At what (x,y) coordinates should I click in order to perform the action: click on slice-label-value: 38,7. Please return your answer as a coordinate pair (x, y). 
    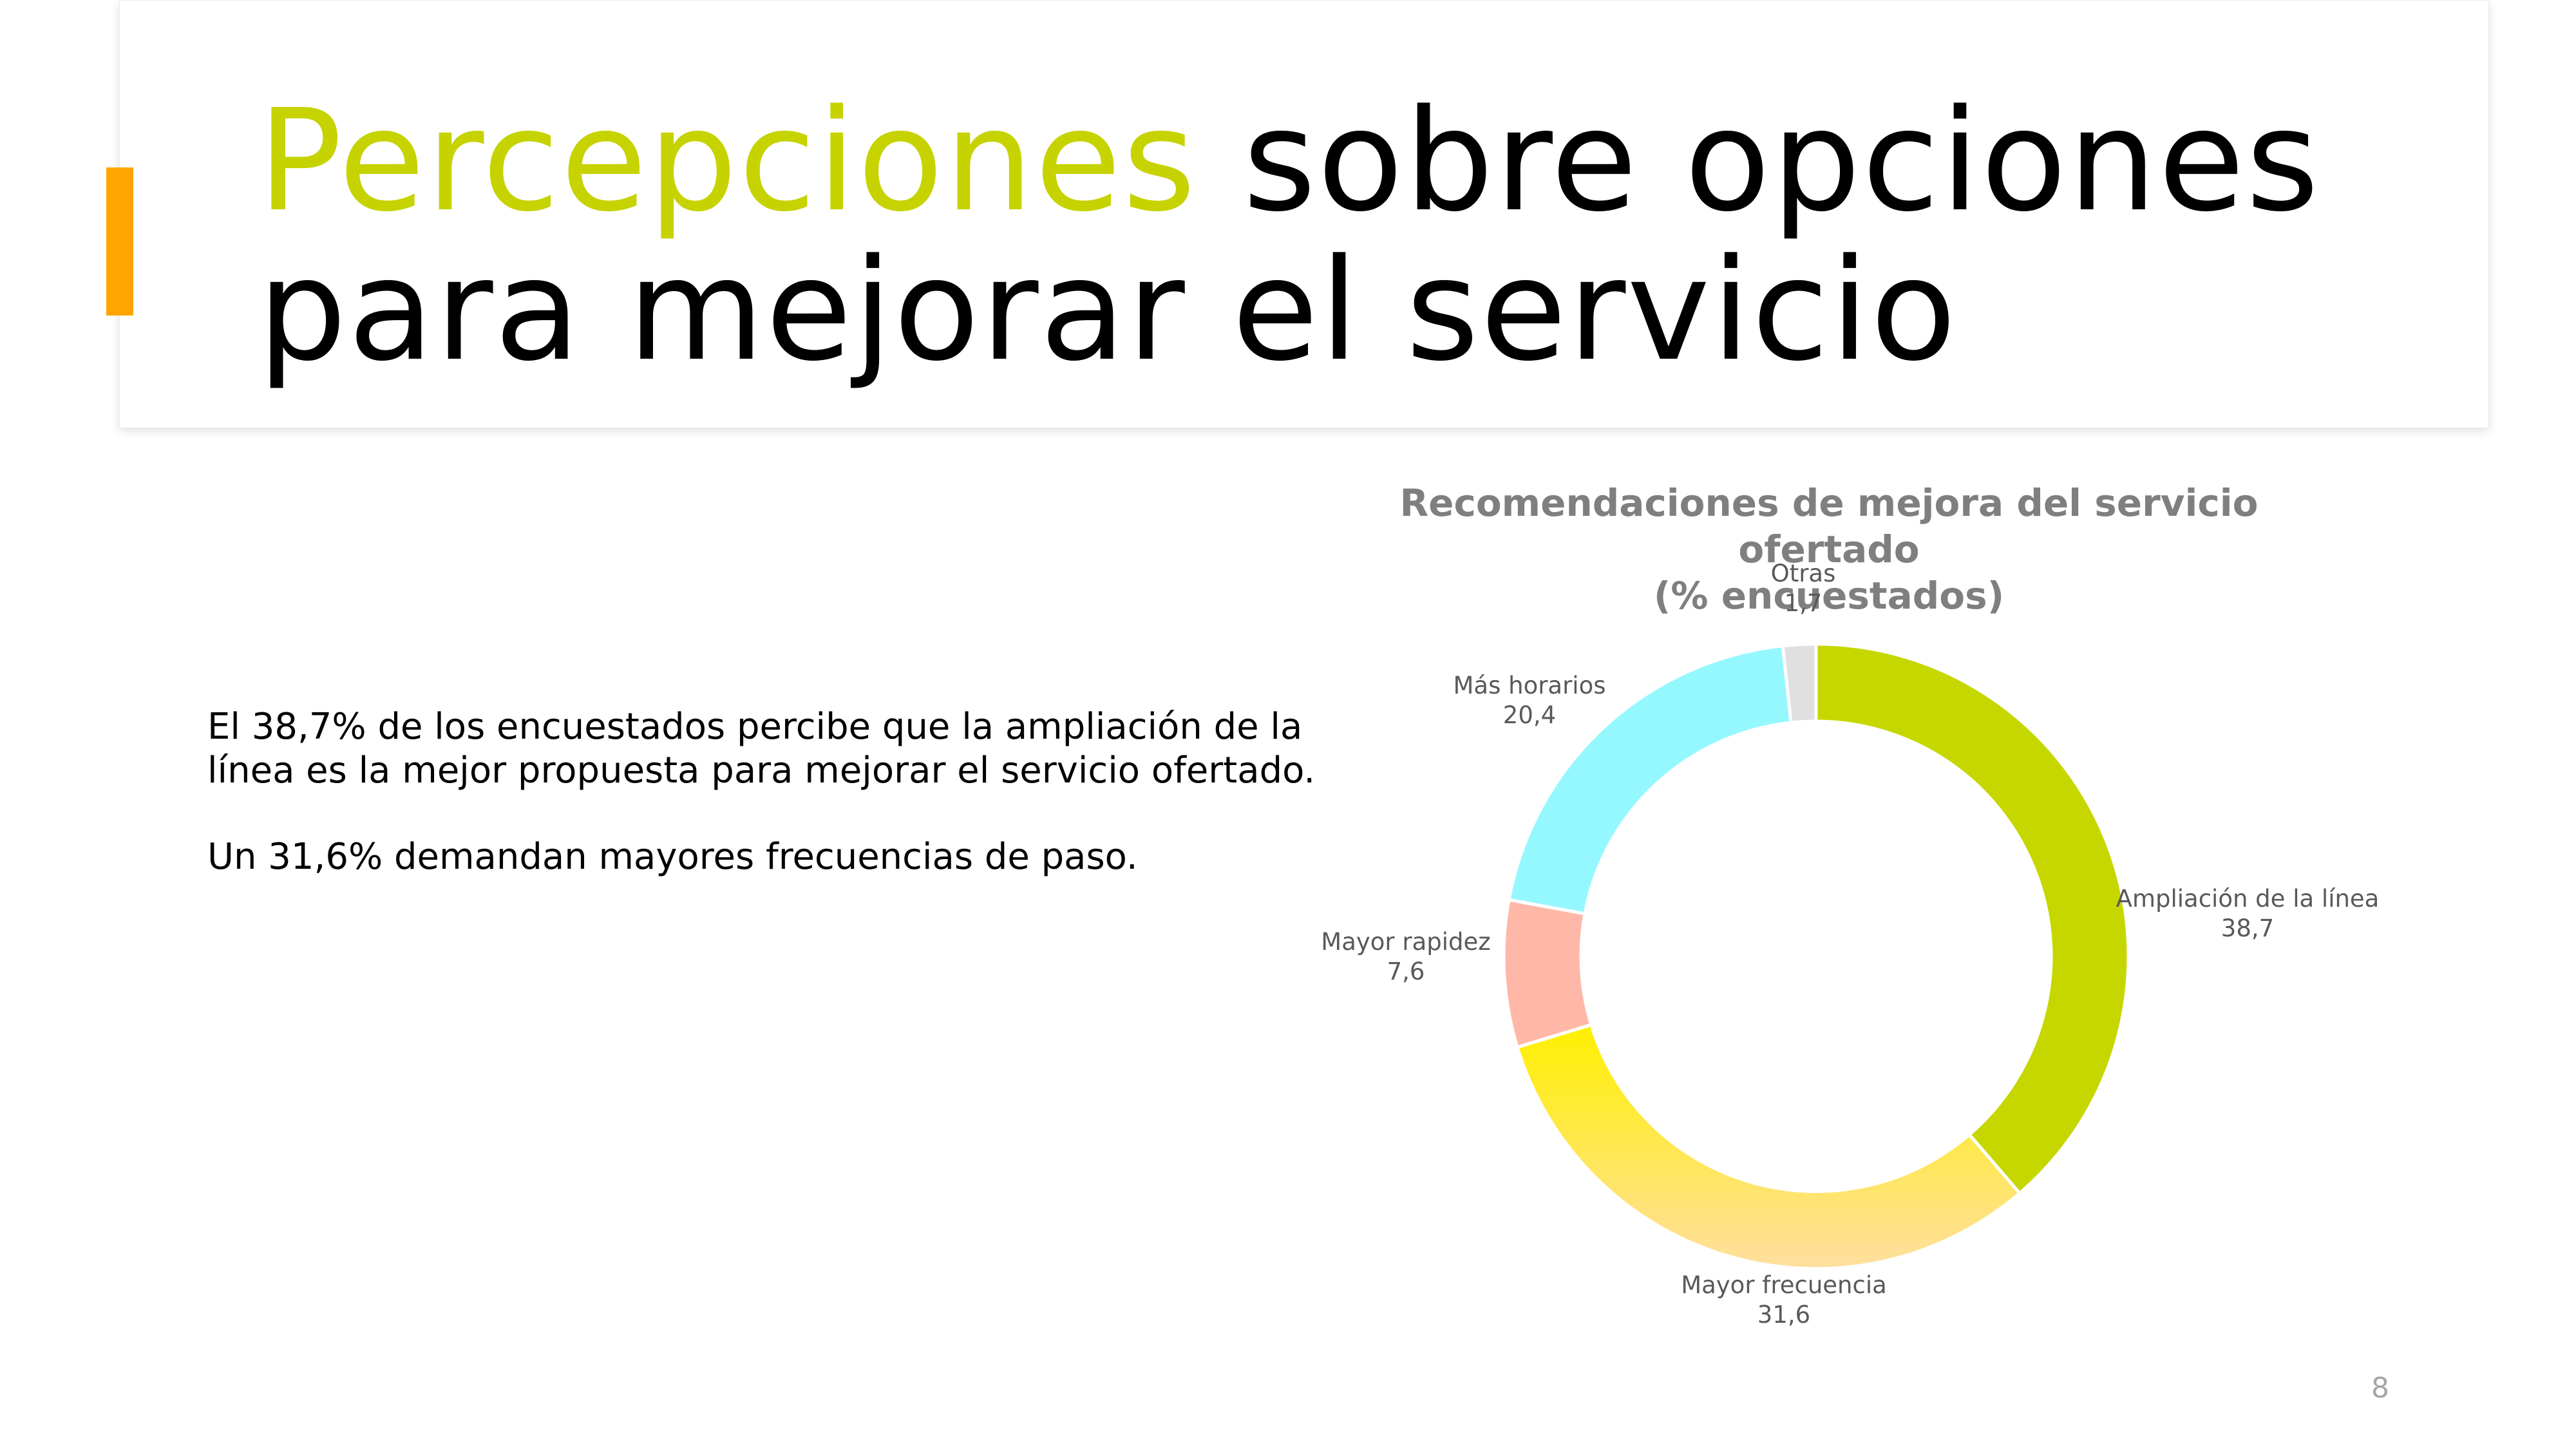
    Looking at the image, I should click on (2247, 928).